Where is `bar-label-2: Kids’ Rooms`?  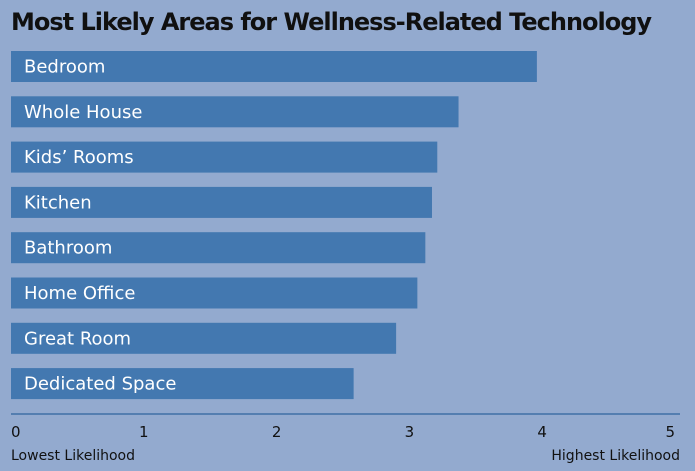 bar-label-2: Kids’ Rooms is located at coordinates (79, 157).